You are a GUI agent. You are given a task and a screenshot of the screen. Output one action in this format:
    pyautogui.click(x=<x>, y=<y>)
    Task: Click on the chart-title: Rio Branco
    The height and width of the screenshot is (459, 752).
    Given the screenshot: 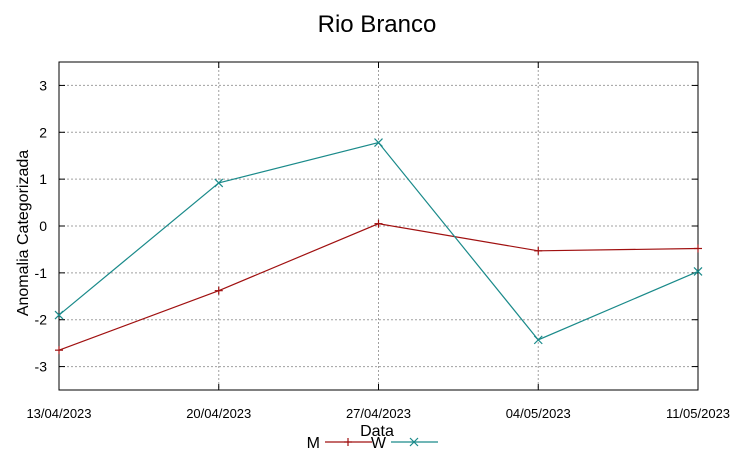 What is the action you would take?
    pyautogui.click(x=377, y=24)
    